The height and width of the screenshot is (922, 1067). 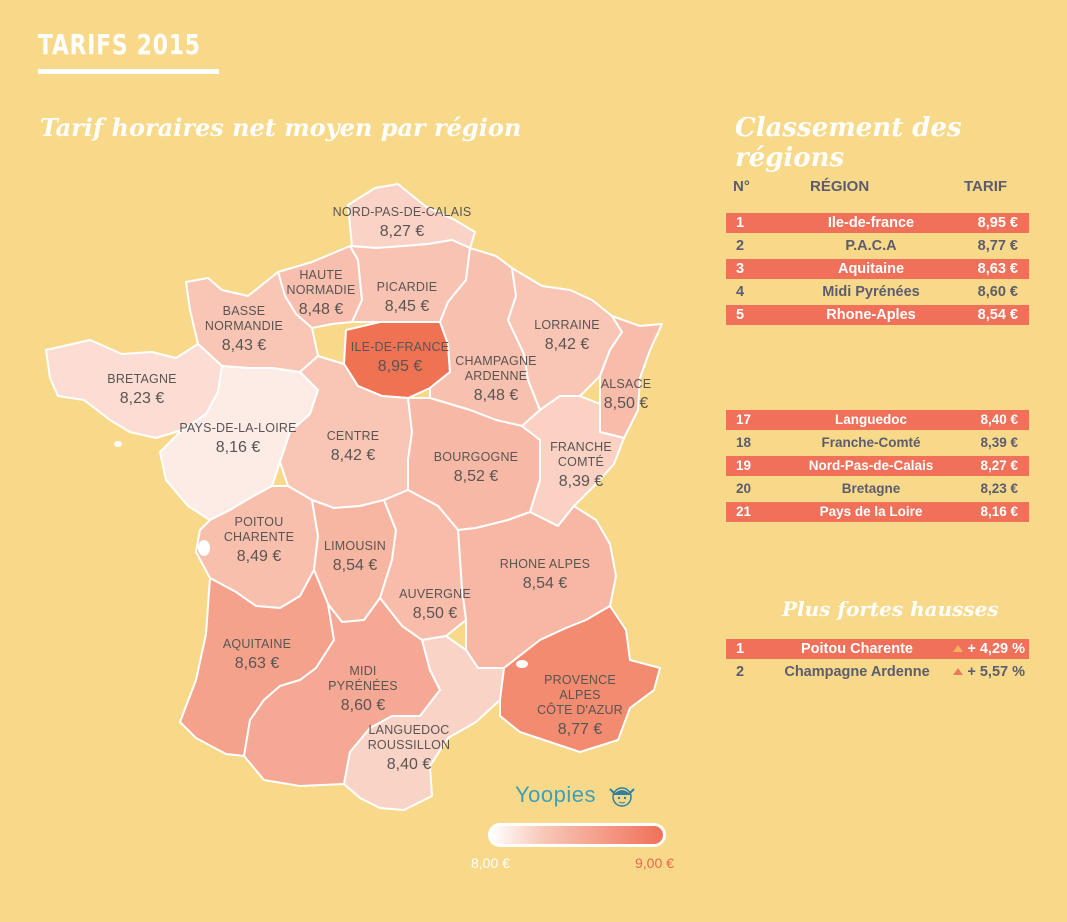 I want to click on row-rank: 1, so click(x=740, y=223).